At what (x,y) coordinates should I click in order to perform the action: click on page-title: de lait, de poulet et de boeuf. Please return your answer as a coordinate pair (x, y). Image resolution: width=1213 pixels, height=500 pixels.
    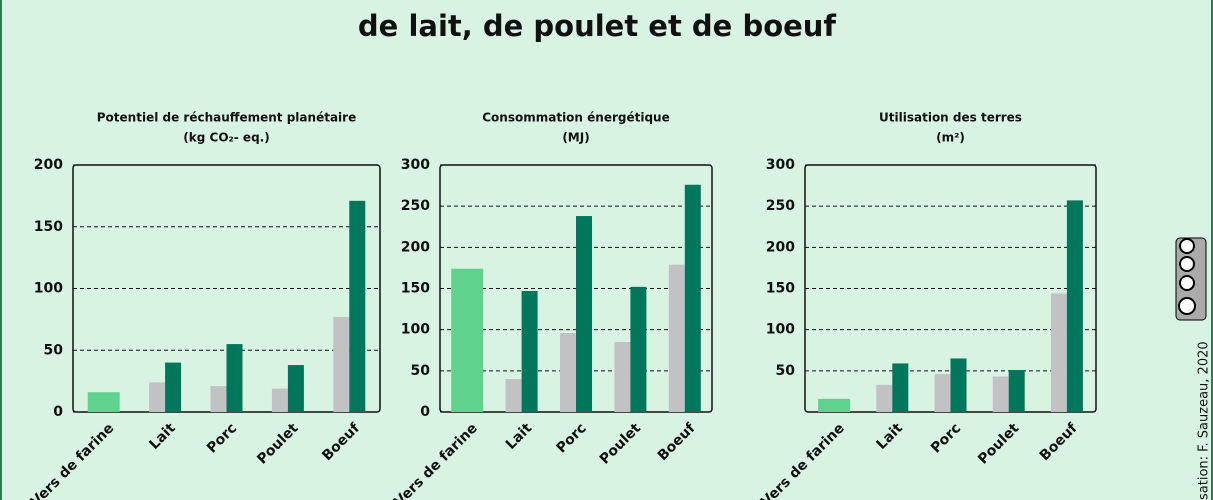
    Looking at the image, I should click on (597, 26).